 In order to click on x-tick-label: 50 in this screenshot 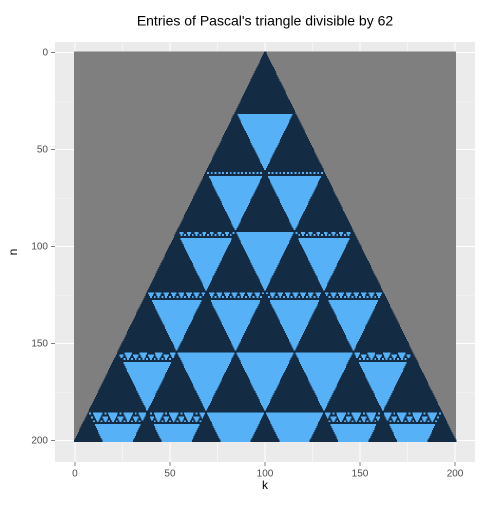, I will do `click(170, 474)`.